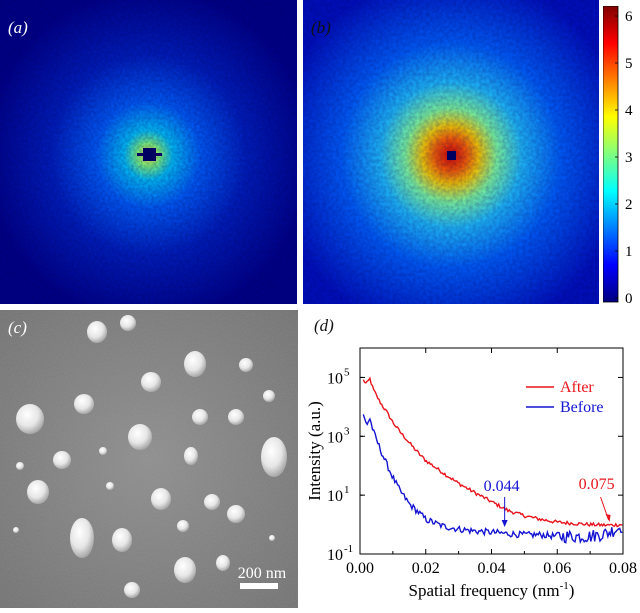  I want to click on annotation-label: 0.075, so click(597, 484).